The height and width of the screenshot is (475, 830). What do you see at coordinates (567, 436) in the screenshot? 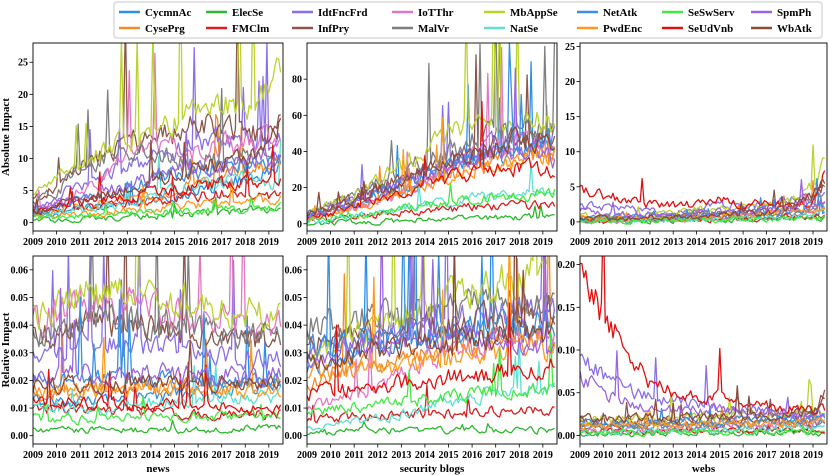
I see `y-tick-label: 0.00` at bounding box center [567, 436].